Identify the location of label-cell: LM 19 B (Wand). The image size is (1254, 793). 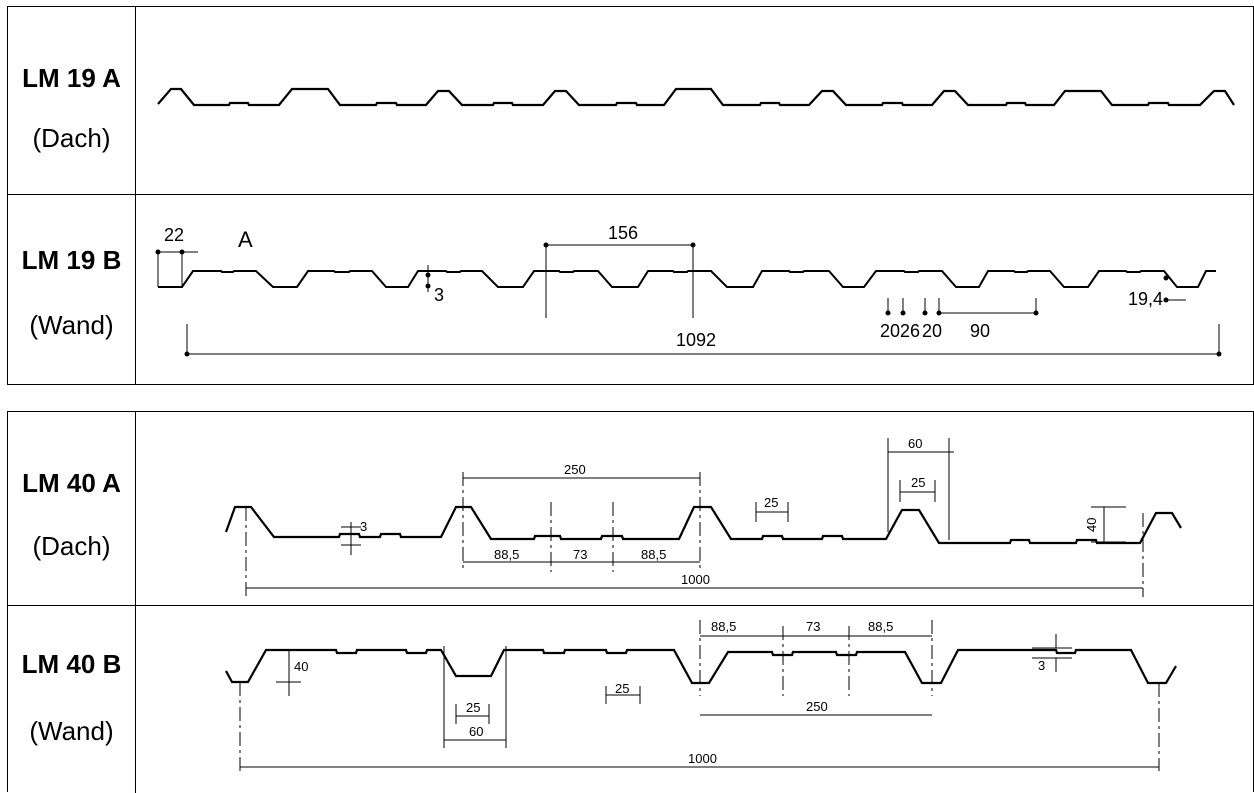
(72, 289).